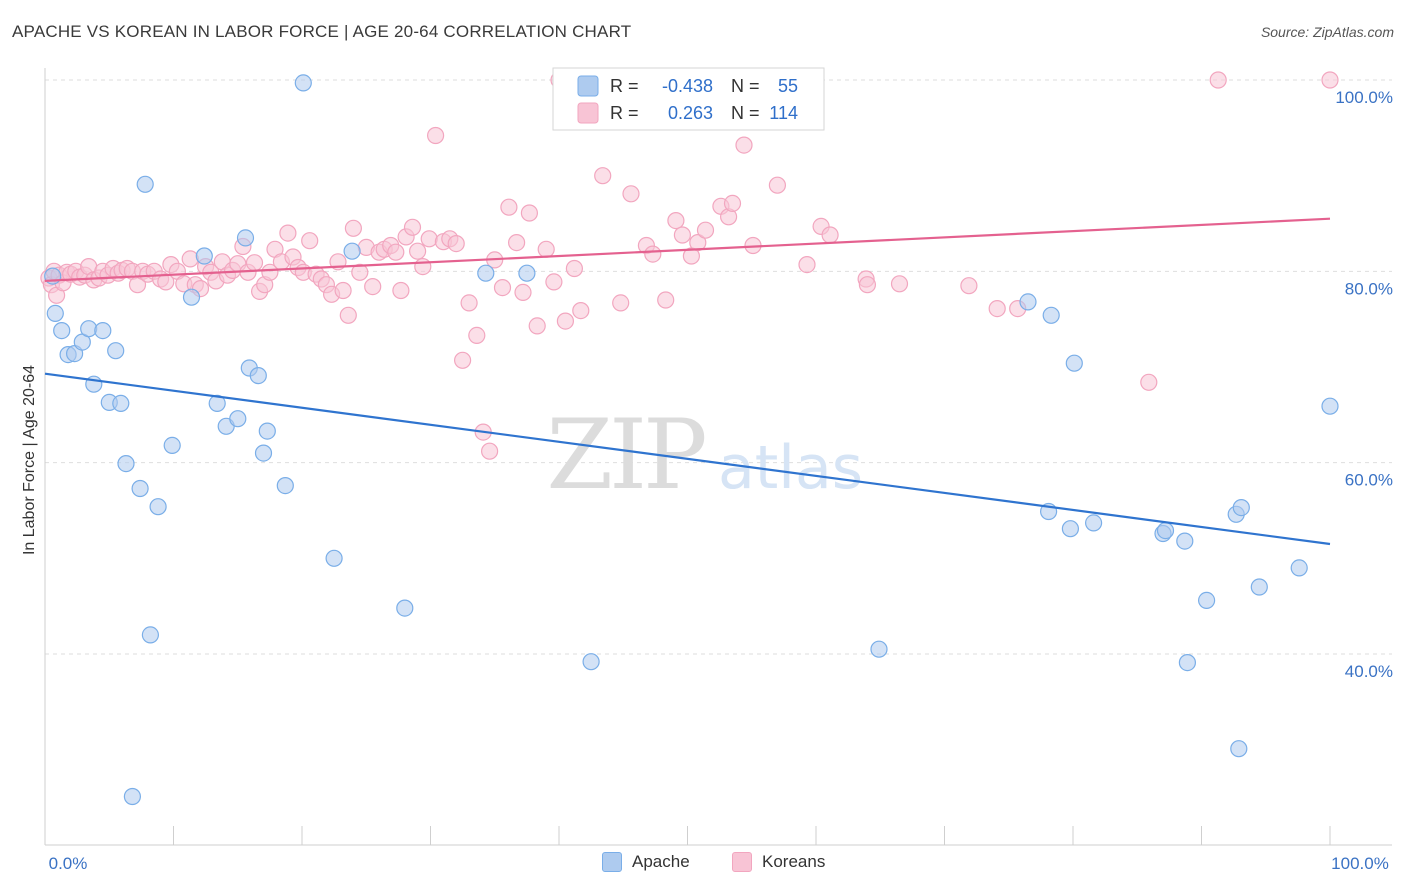 The image size is (1406, 892). I want to click on legend-item-koreans: Koreans, so click(778, 862).